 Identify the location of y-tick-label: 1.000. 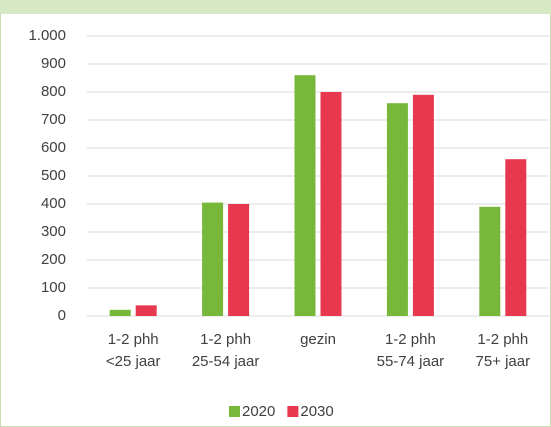
(47, 35).